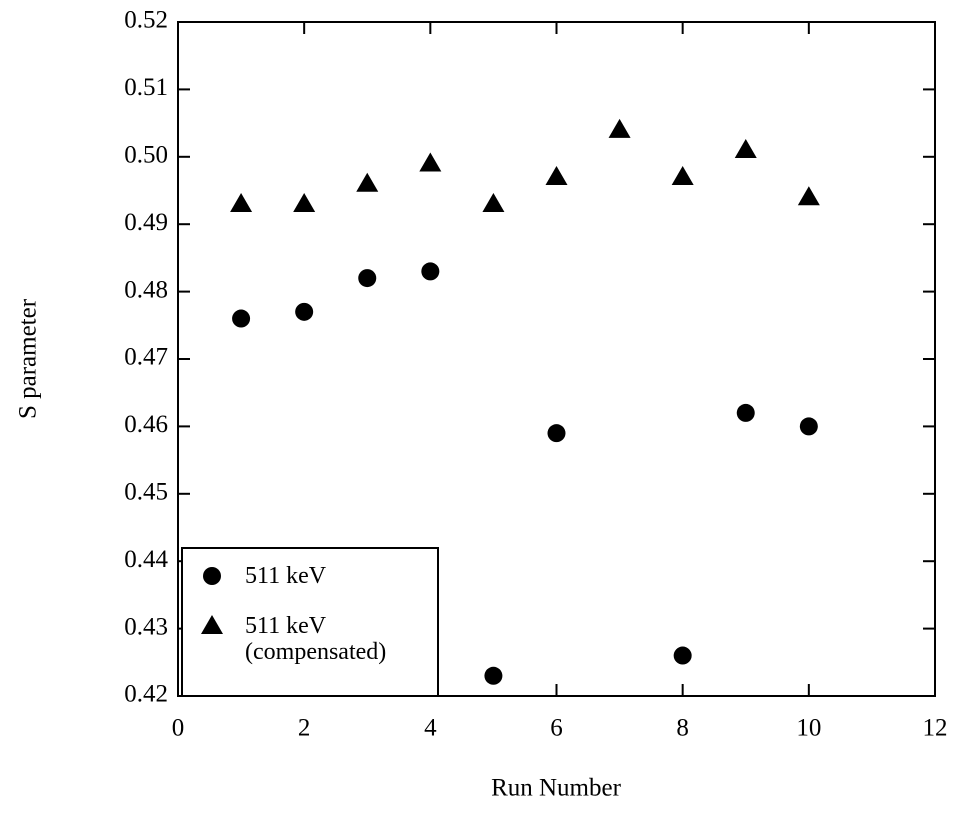 Image resolution: width=962 pixels, height=822 pixels. What do you see at coordinates (146, 492) in the screenshot?
I see `y-tick-label: 0.45` at bounding box center [146, 492].